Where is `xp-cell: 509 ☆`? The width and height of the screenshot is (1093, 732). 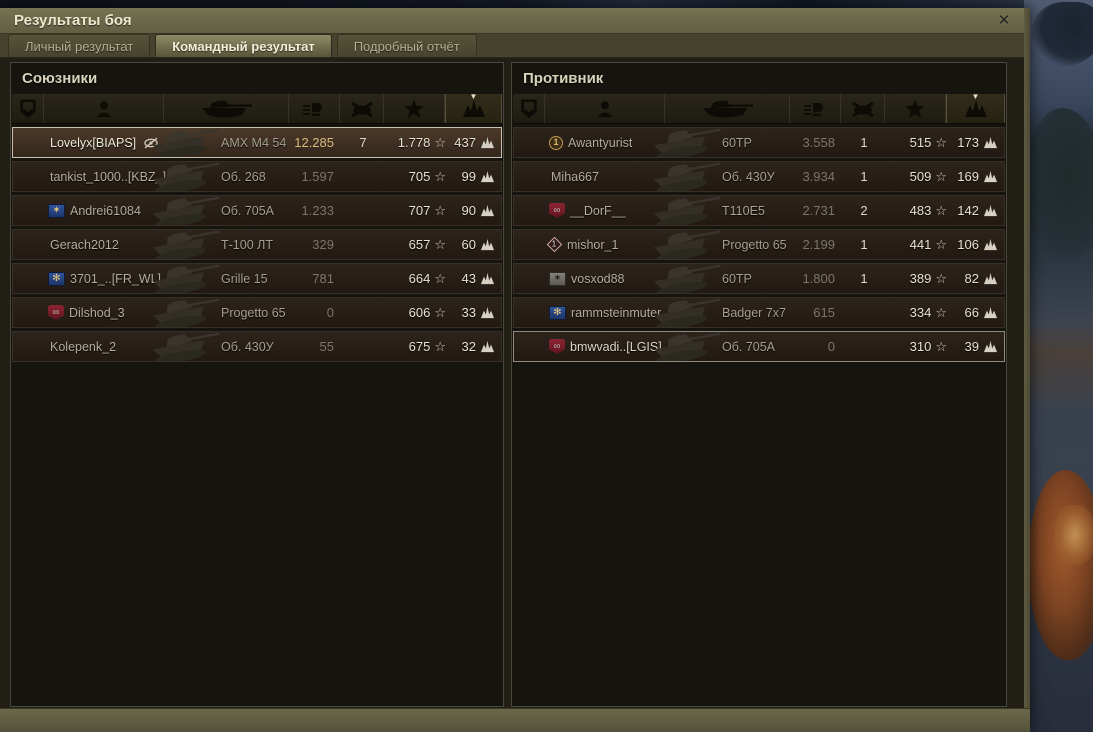
xp-cell: 509 ☆ is located at coordinates (916, 176).